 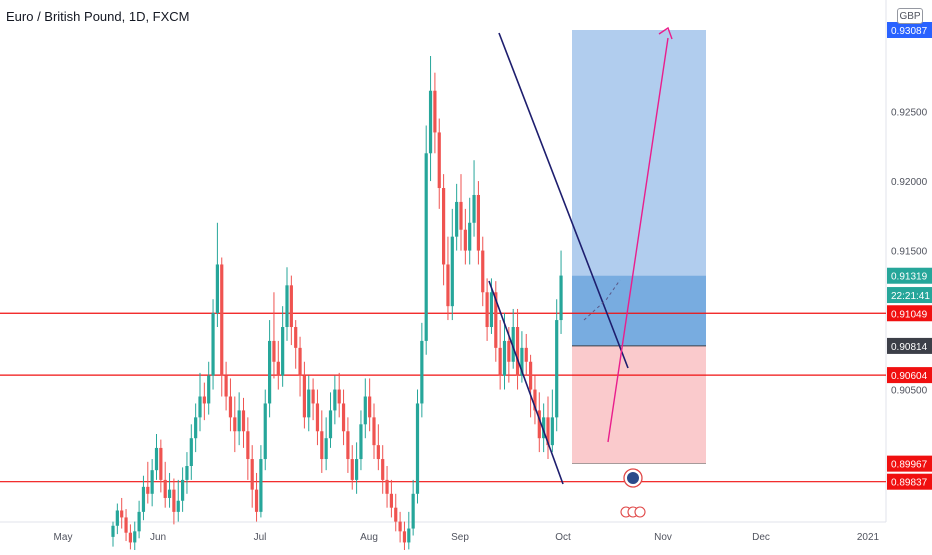 What do you see at coordinates (868, 537) in the screenshot?
I see `x-tick-label: 2021` at bounding box center [868, 537].